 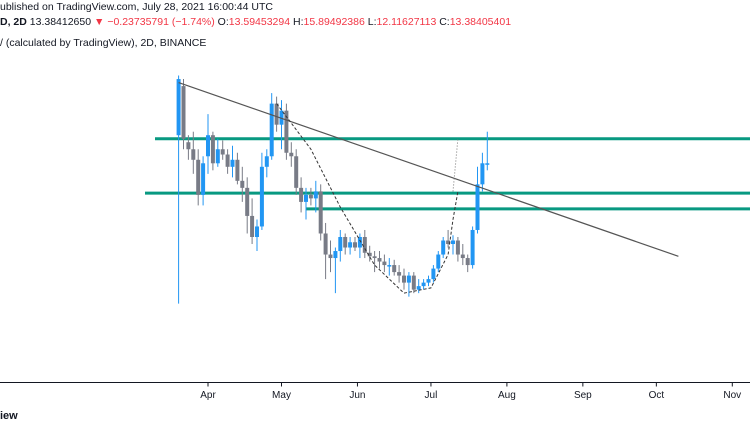 What do you see at coordinates (9, 416) in the screenshot?
I see `brand-text: iew` at bounding box center [9, 416].